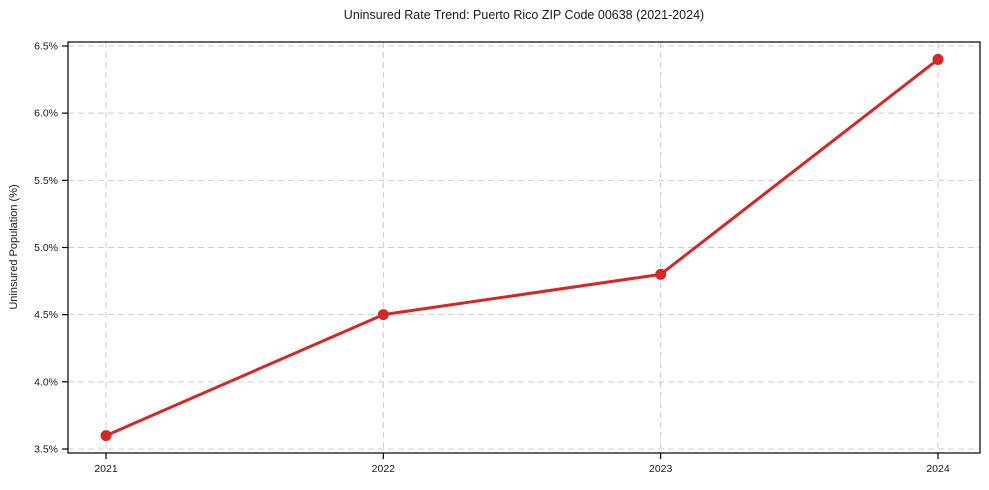 This screenshot has width=989, height=490. Describe the element at coordinates (46, 114) in the screenshot. I see `y-tick-label: 6.0%` at that location.